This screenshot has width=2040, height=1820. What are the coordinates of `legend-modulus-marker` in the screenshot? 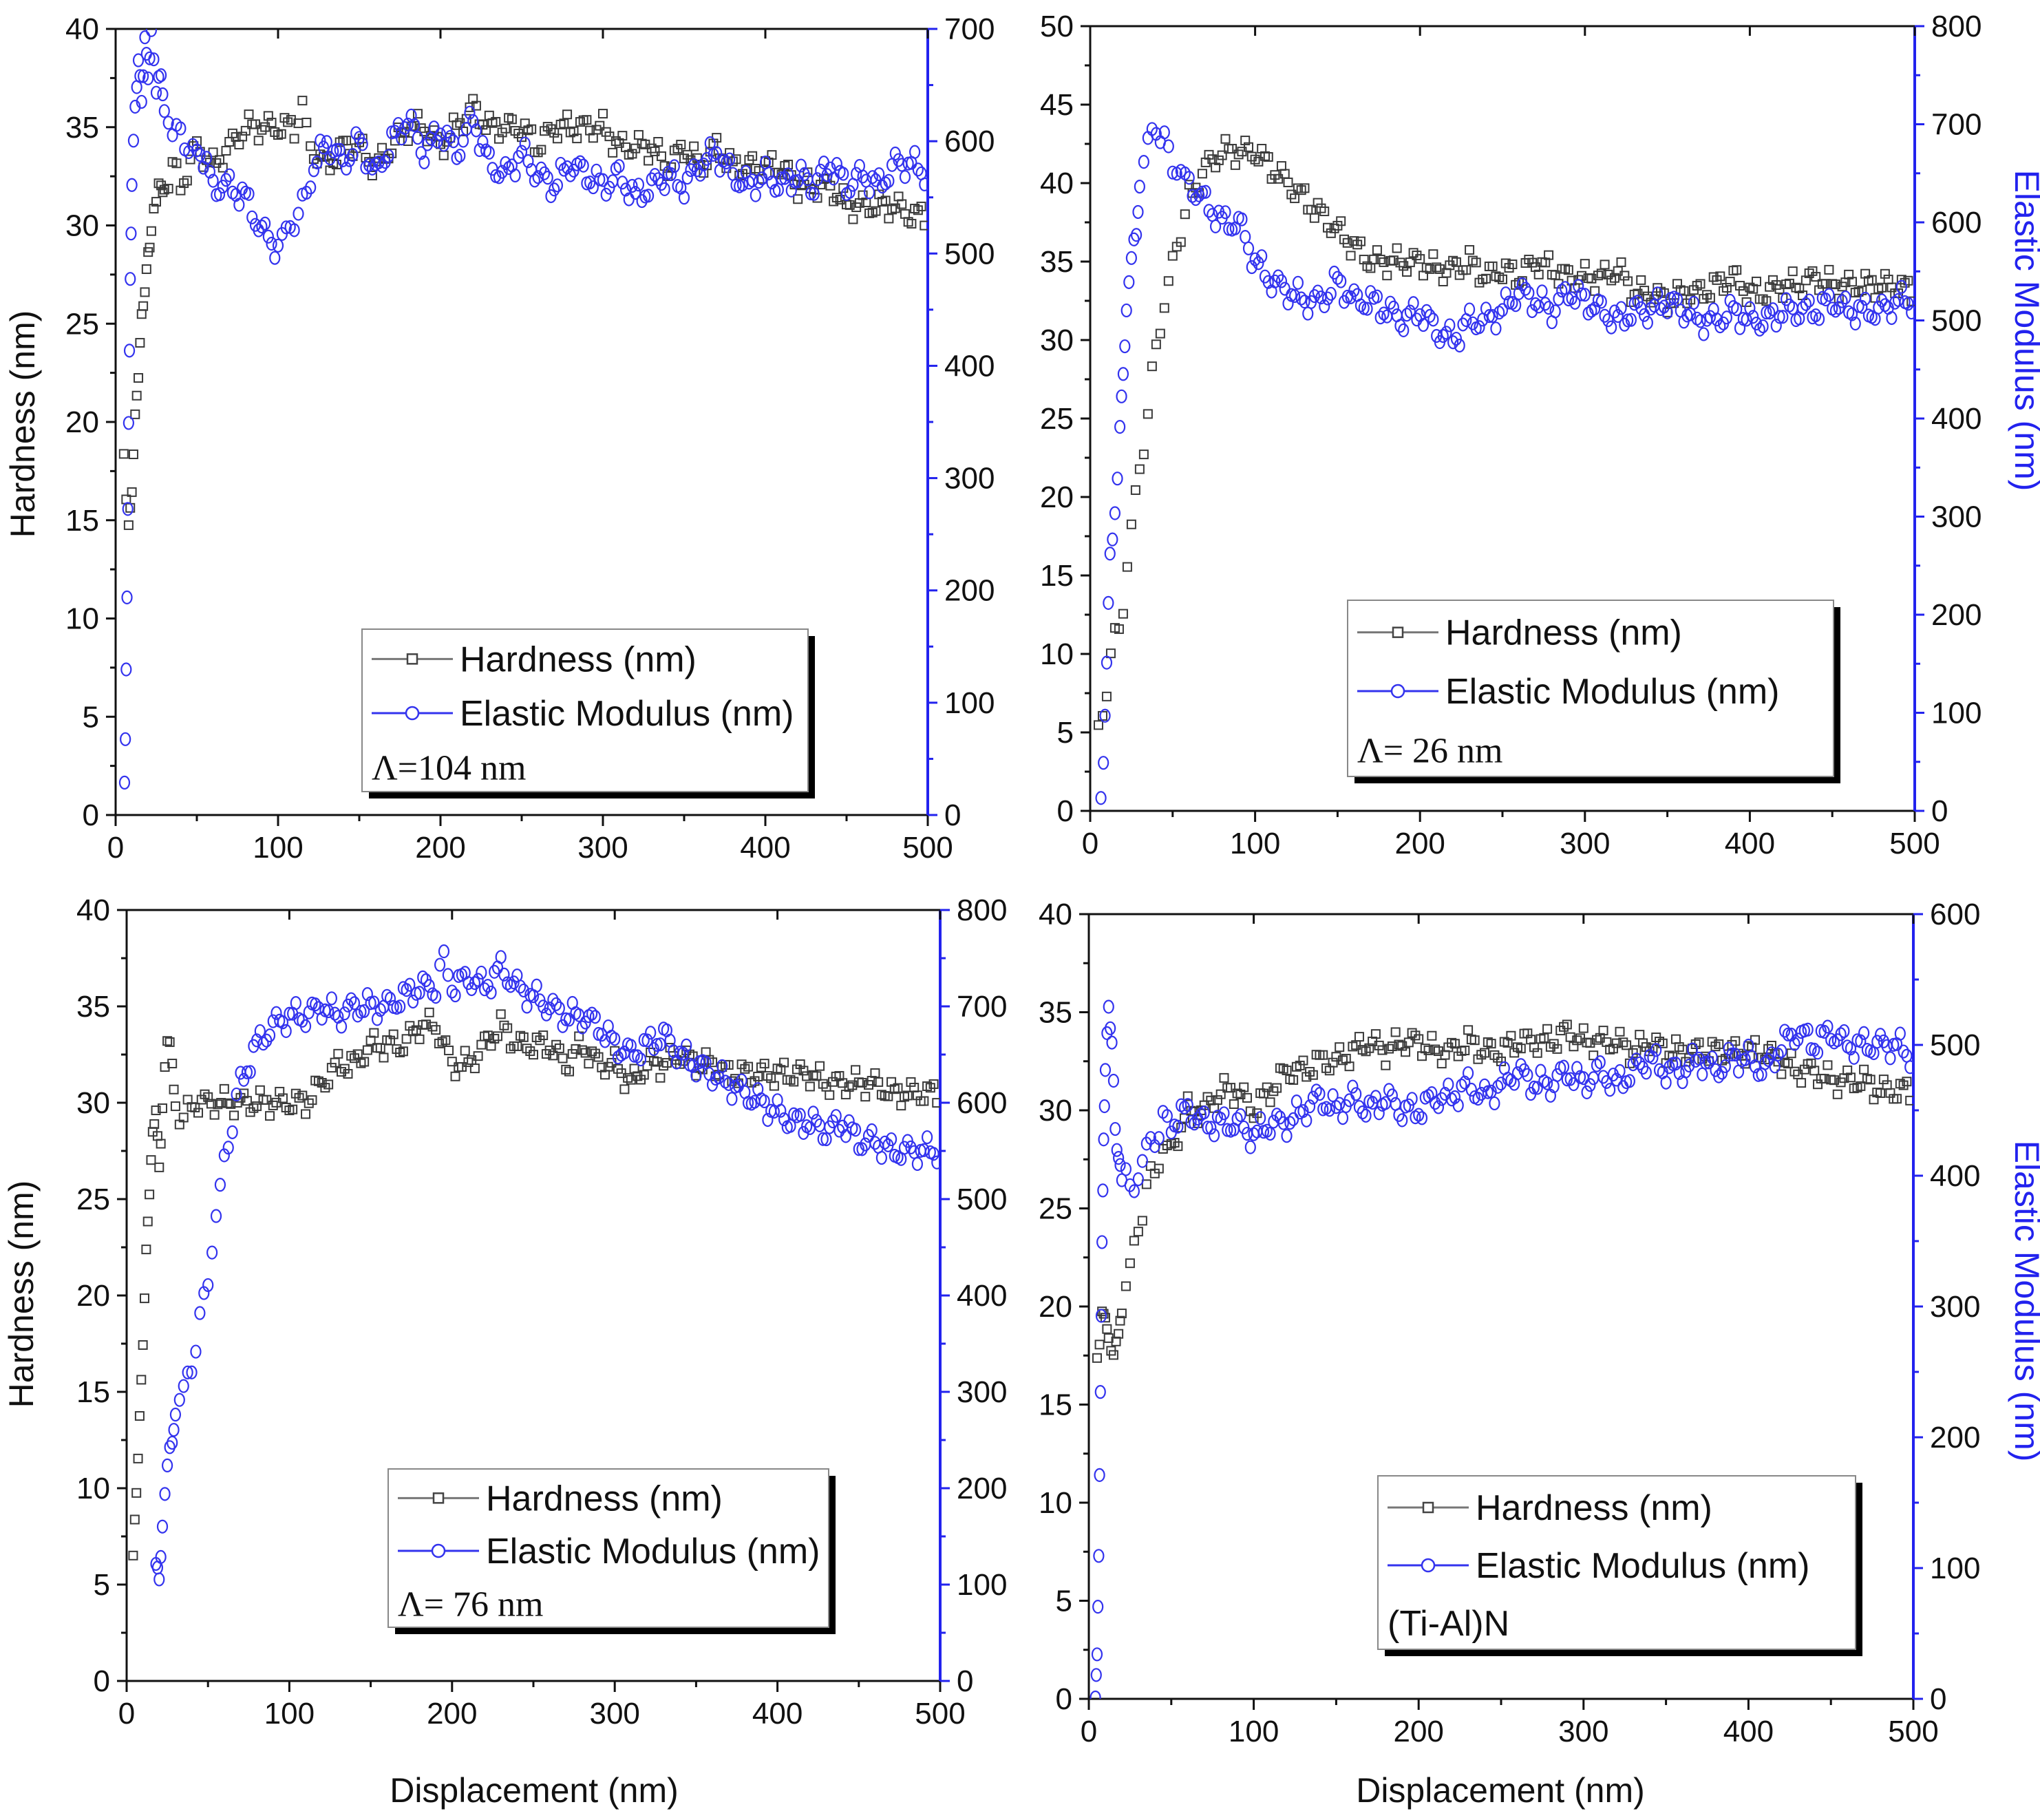 It's located at (412, 713).